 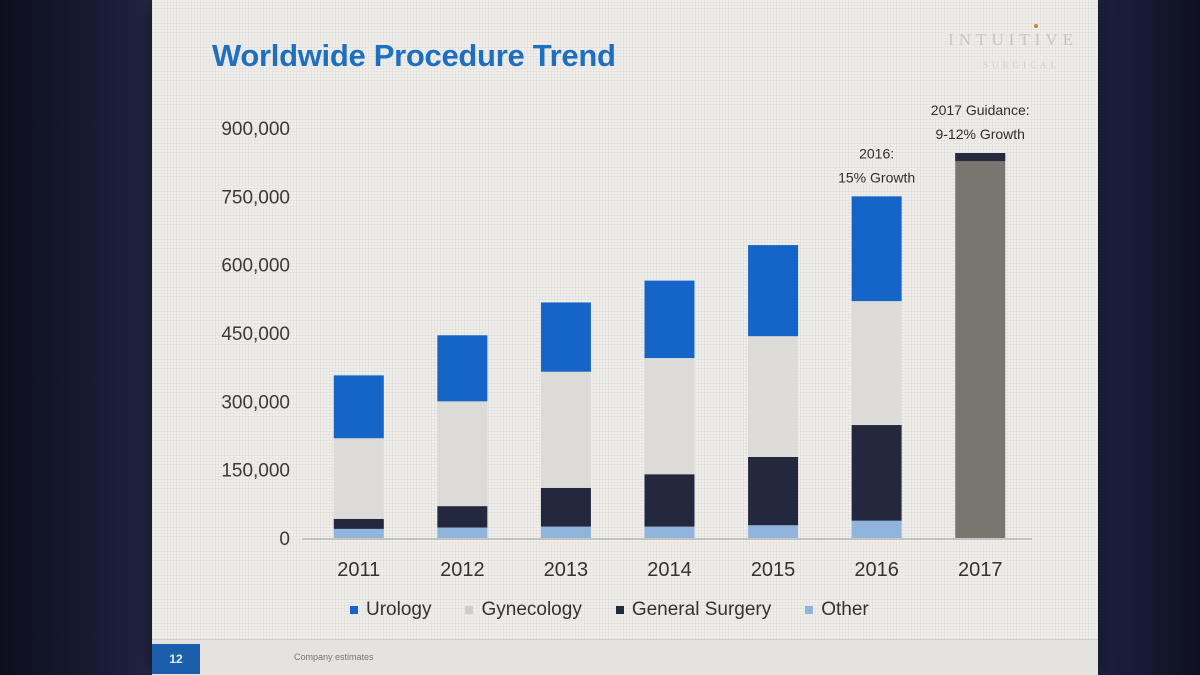 What do you see at coordinates (565, 532) in the screenshot?
I see `bar-other-2013` at bounding box center [565, 532].